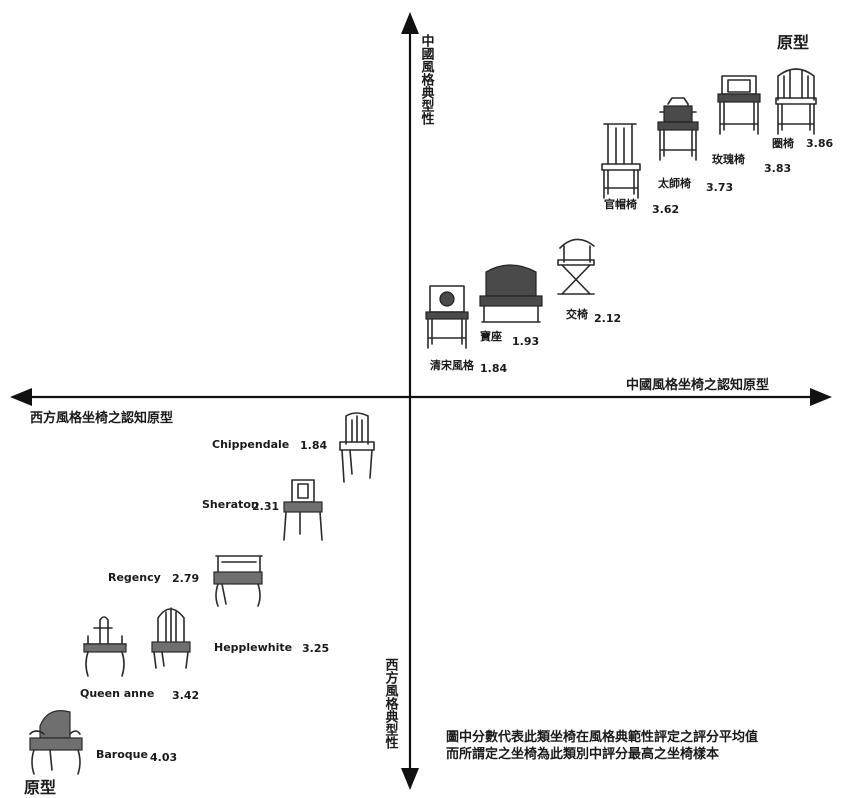 The width and height of the screenshot is (865, 798). Describe the element at coordinates (491, 336) in the screenshot. I see `svg-text: 寶座` at that location.